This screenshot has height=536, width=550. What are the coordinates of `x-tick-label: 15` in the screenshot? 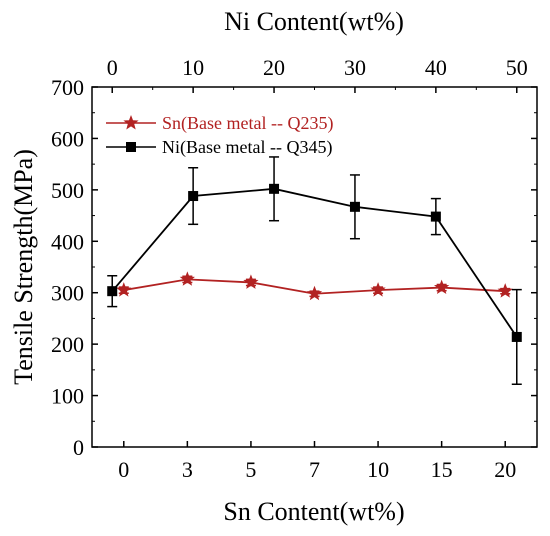 It's located at (442, 469).